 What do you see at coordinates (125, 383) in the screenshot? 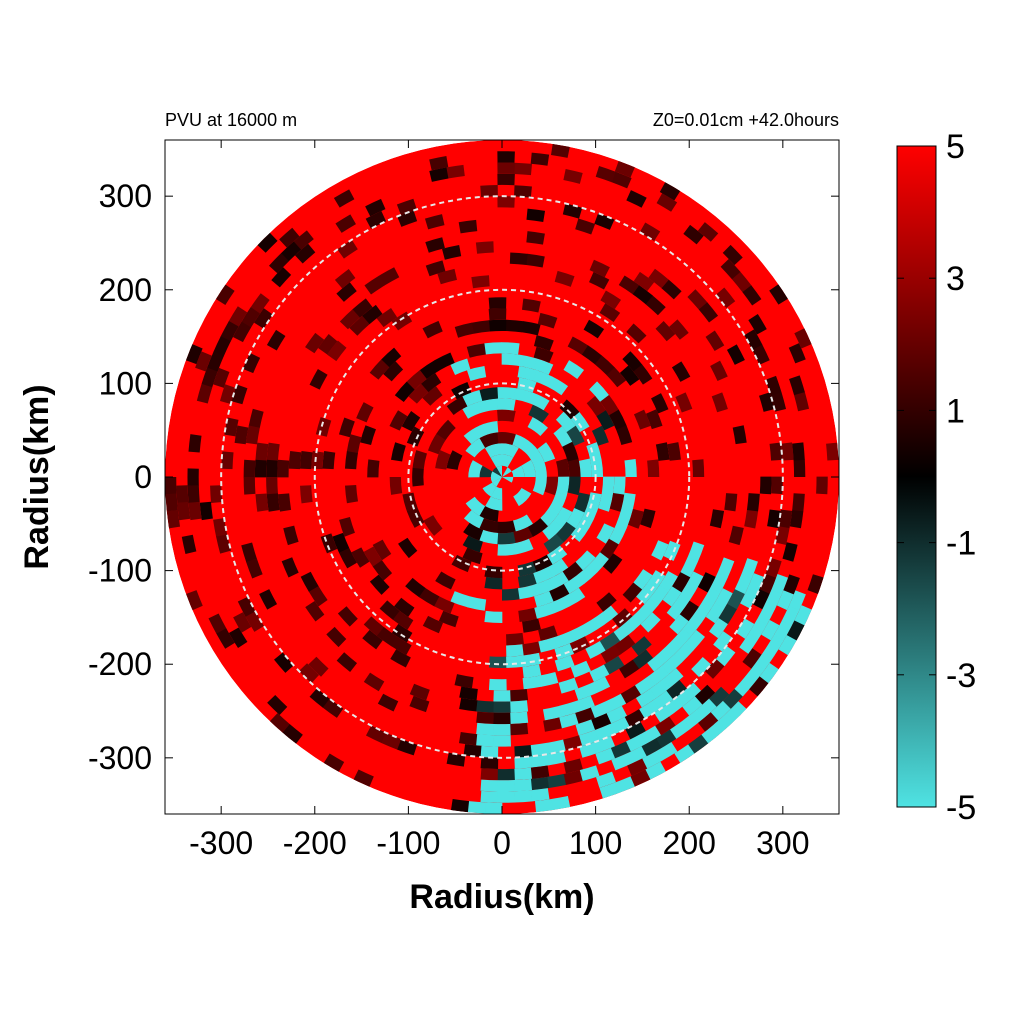
I see `y-tick-label: 100` at bounding box center [125, 383].